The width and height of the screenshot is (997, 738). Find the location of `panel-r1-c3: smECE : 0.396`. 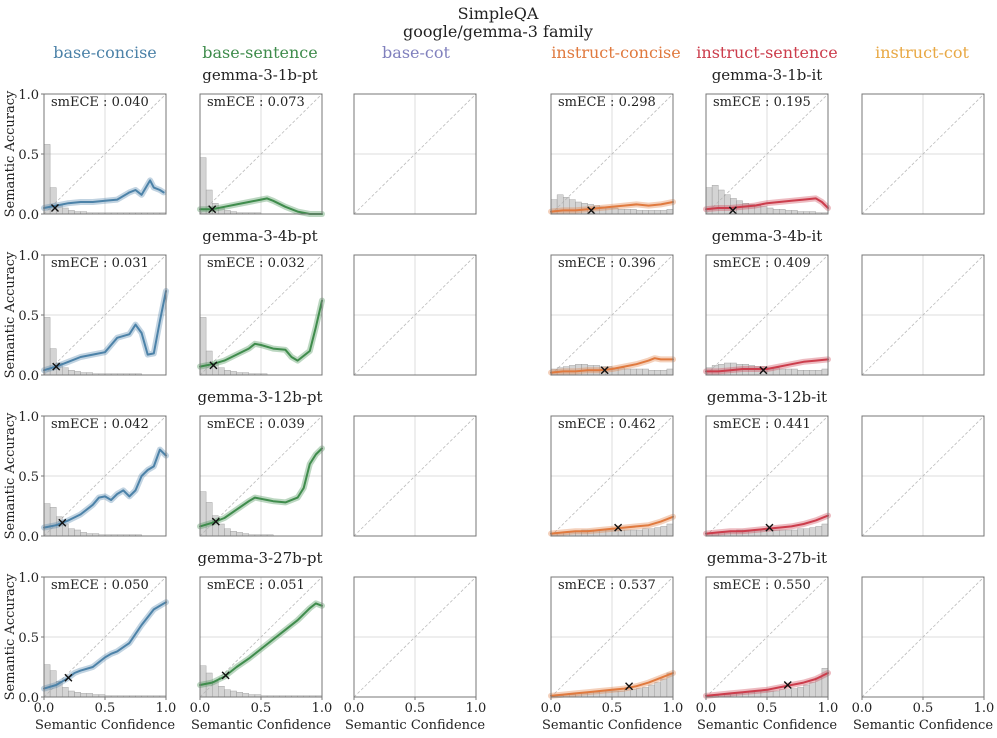

panel-r1-c3: smECE : 0.396 is located at coordinates (612, 315).